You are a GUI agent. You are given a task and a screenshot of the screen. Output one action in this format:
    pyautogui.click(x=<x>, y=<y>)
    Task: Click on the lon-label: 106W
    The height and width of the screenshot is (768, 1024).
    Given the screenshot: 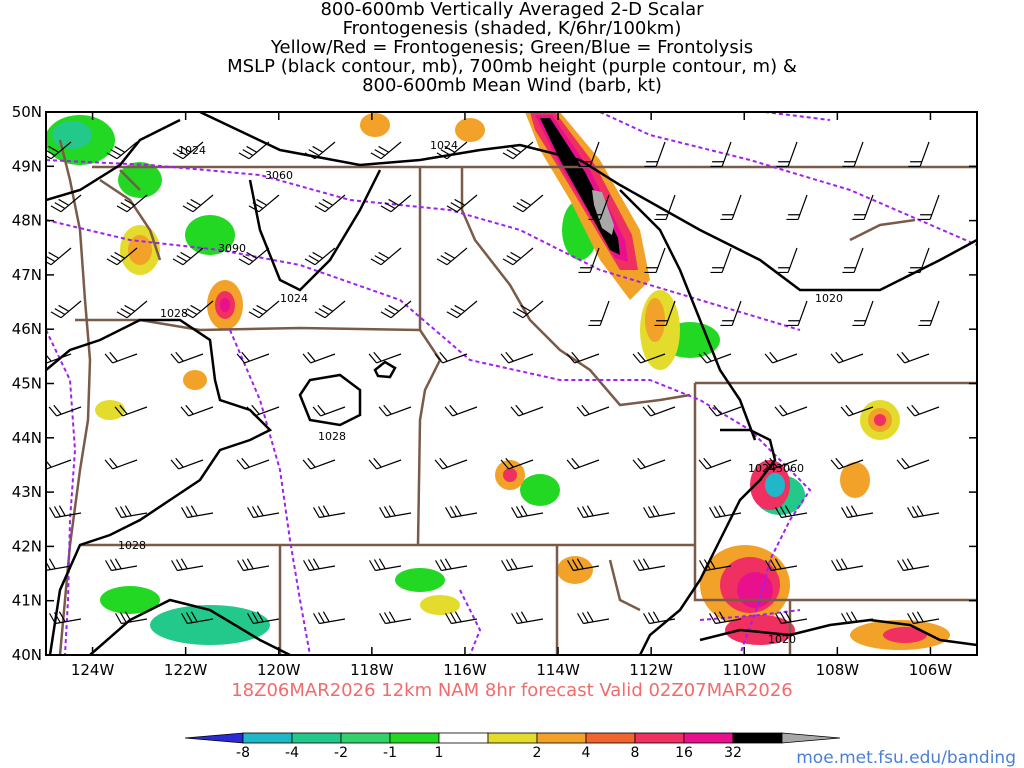 What is the action you would take?
    pyautogui.click(x=931, y=670)
    